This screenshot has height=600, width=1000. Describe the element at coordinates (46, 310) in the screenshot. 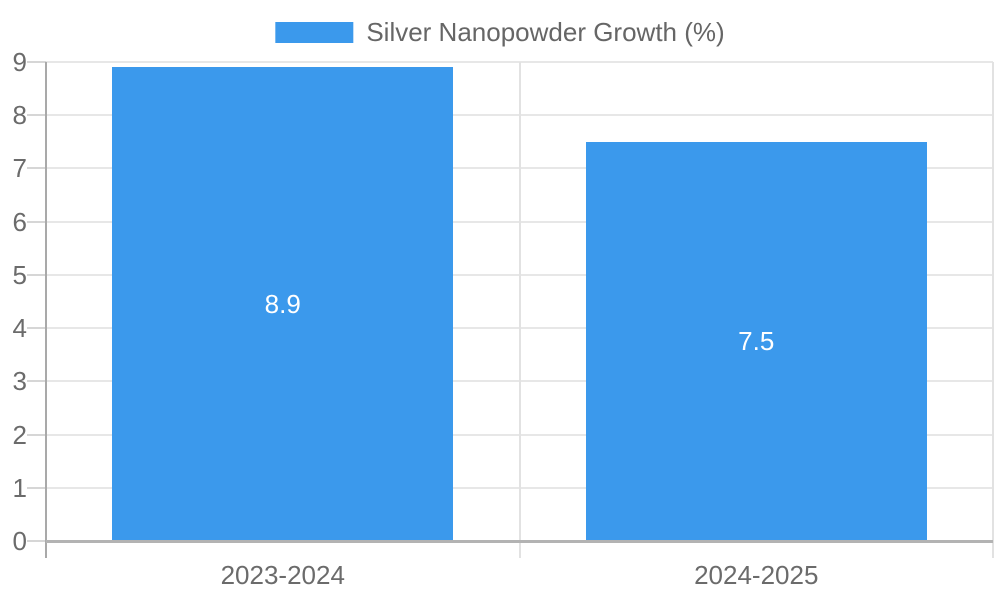

I see `y-axis-line` at that location.